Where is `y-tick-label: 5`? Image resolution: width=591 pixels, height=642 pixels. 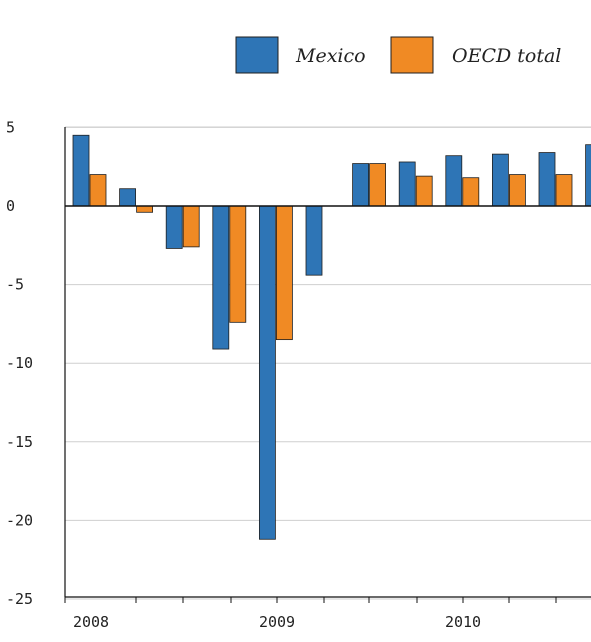 y-tick-label: 5 is located at coordinates (10, 127).